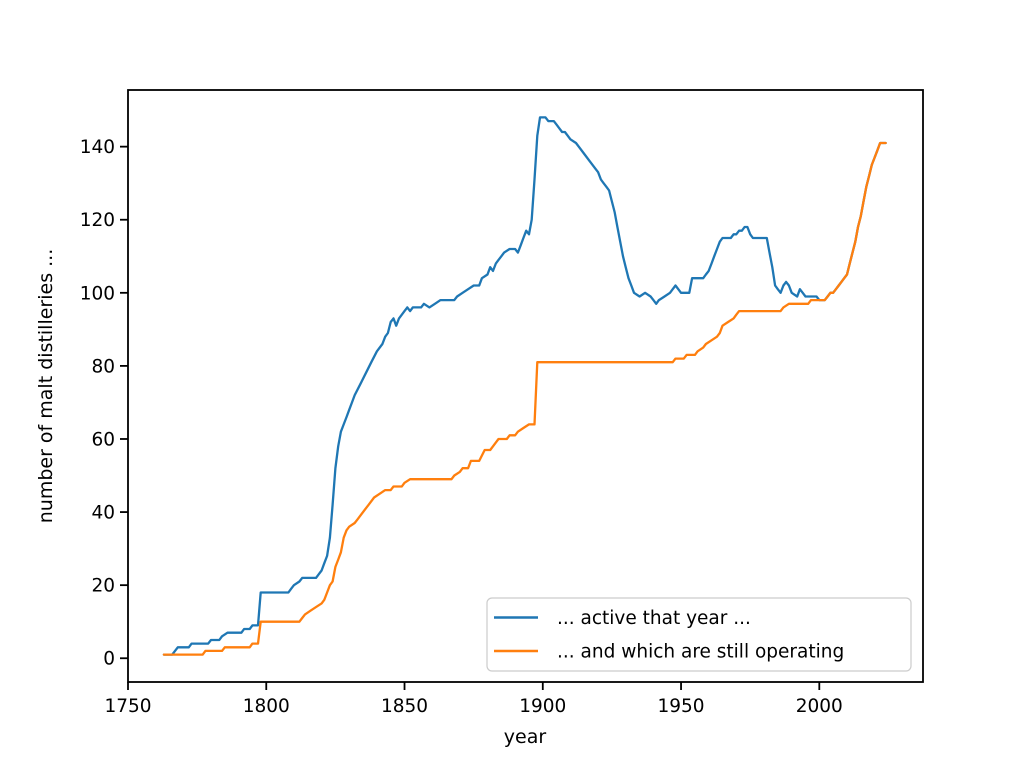  What do you see at coordinates (97, 147) in the screenshot?
I see `y-tick-label: 140` at bounding box center [97, 147].